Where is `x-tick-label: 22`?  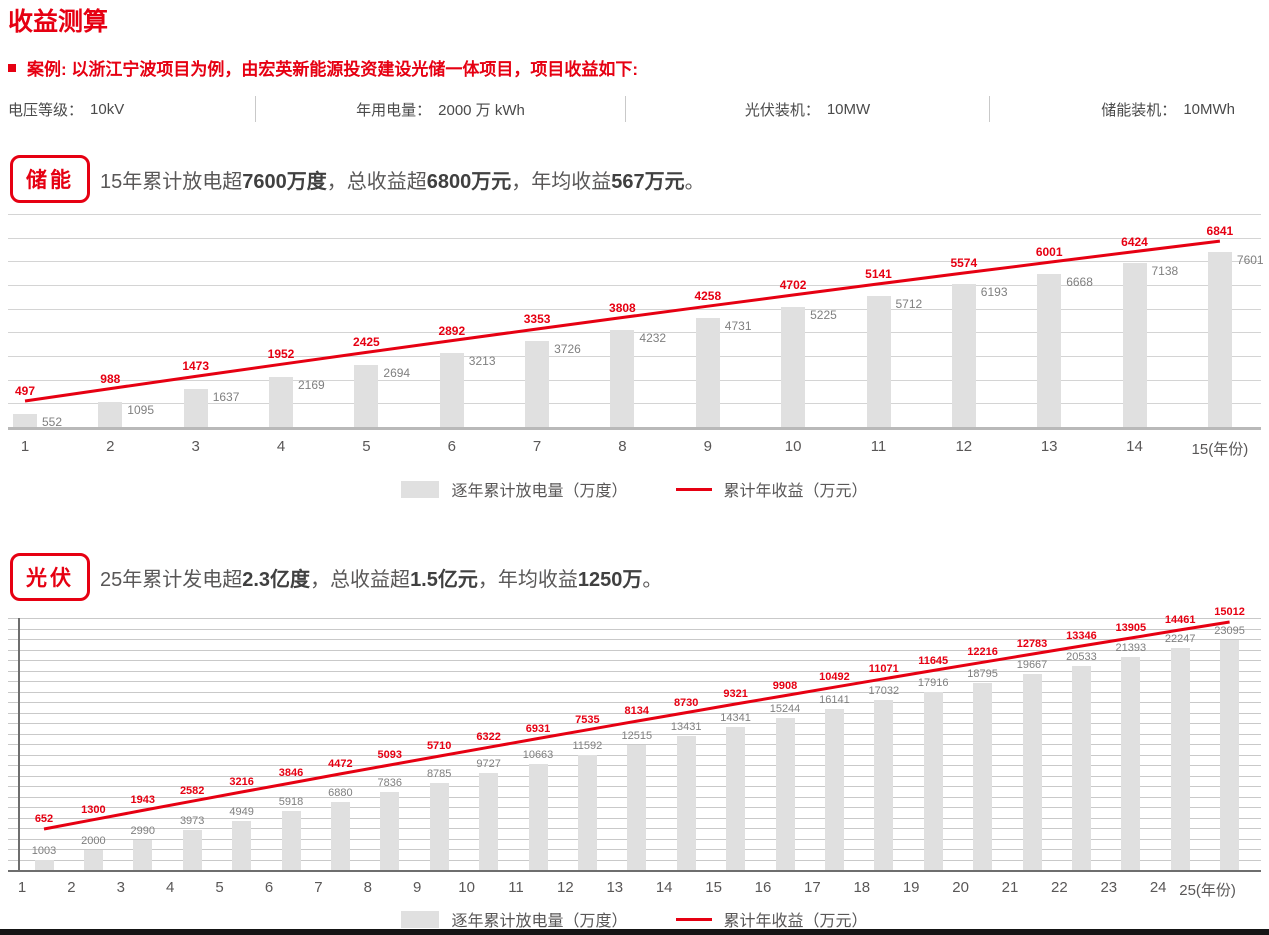 x-tick-label: 22 is located at coordinates (1059, 887).